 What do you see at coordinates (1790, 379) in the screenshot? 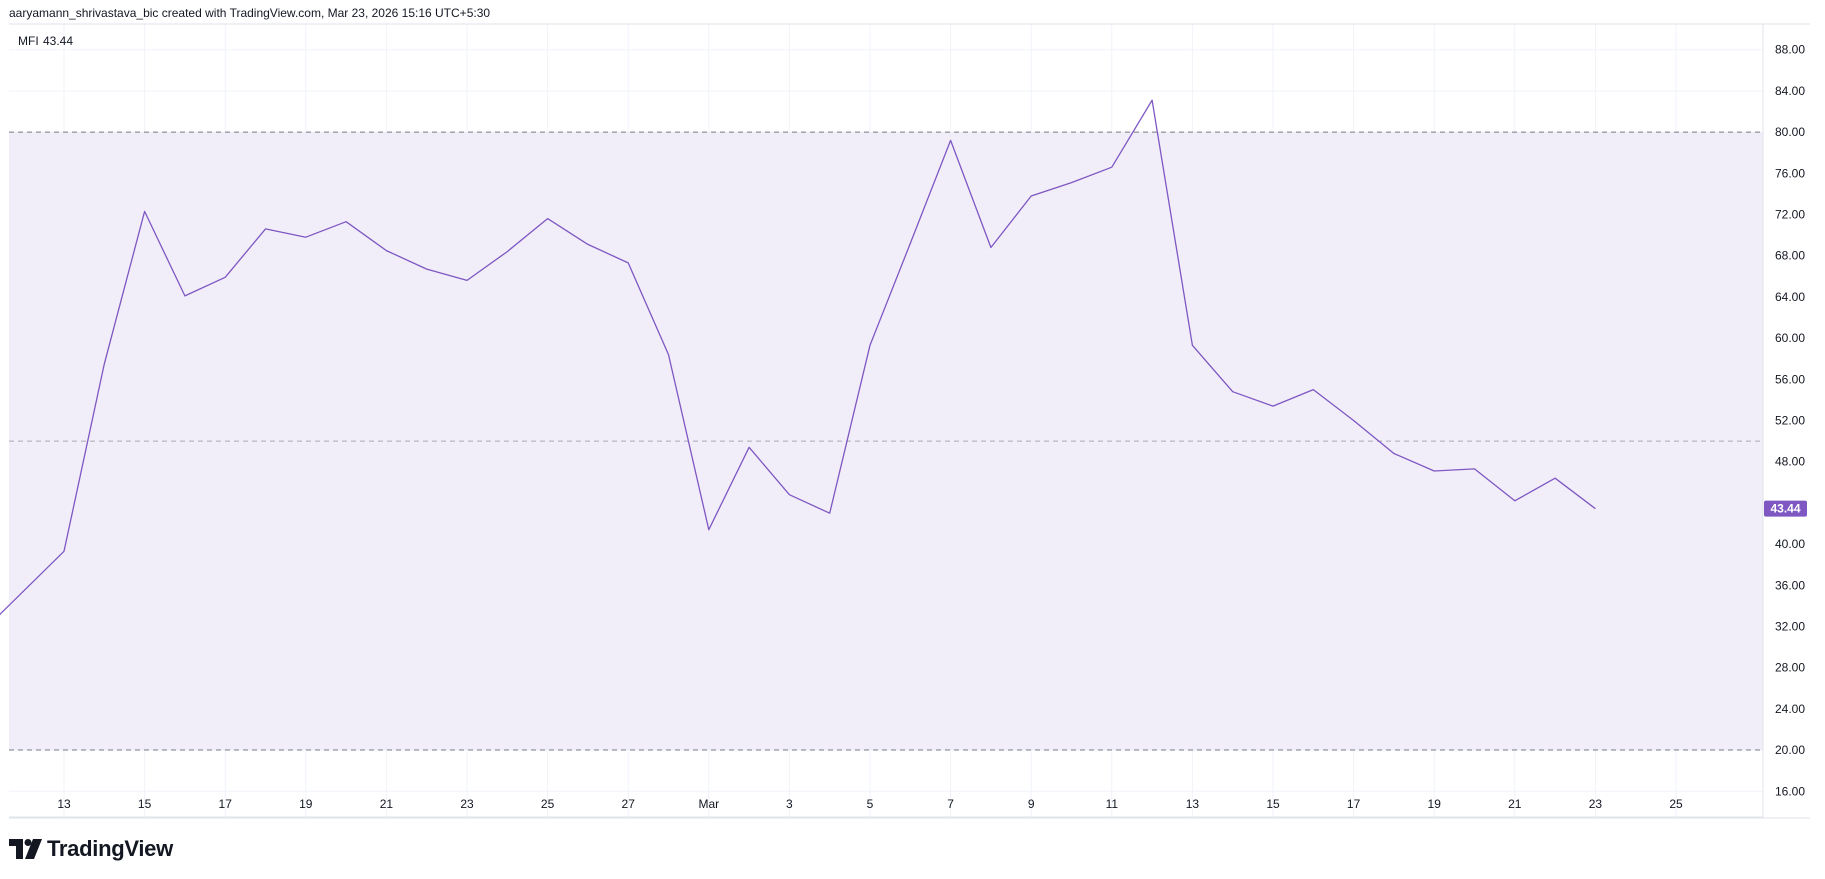
I see `y-tick-label: 56.00` at bounding box center [1790, 379].